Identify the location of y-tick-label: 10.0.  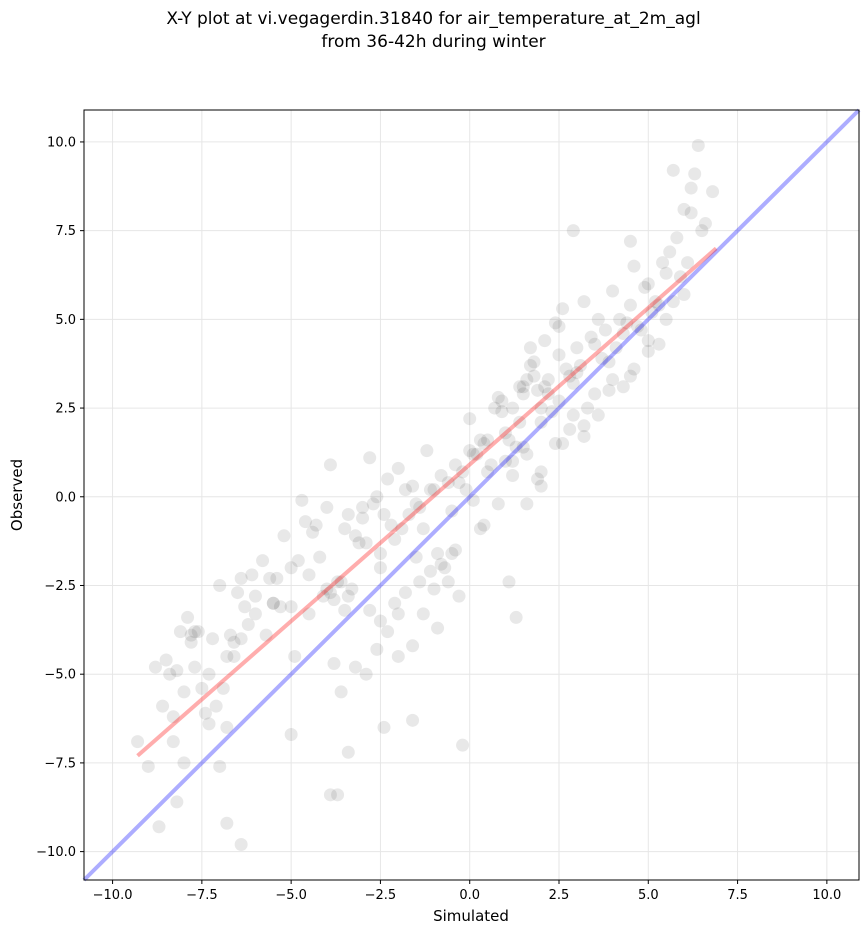
(61, 142).